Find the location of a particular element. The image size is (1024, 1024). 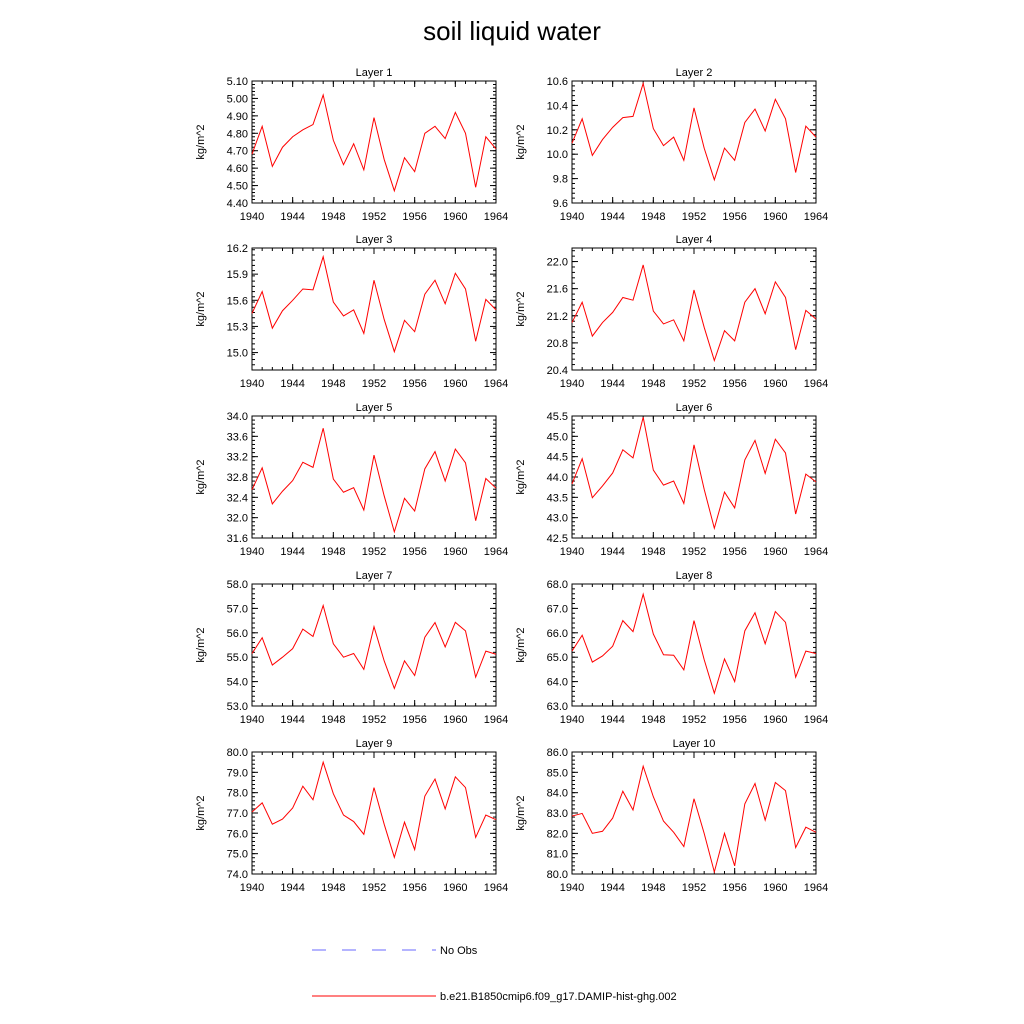

y-tick-label: 33.6 is located at coordinates (237, 437).